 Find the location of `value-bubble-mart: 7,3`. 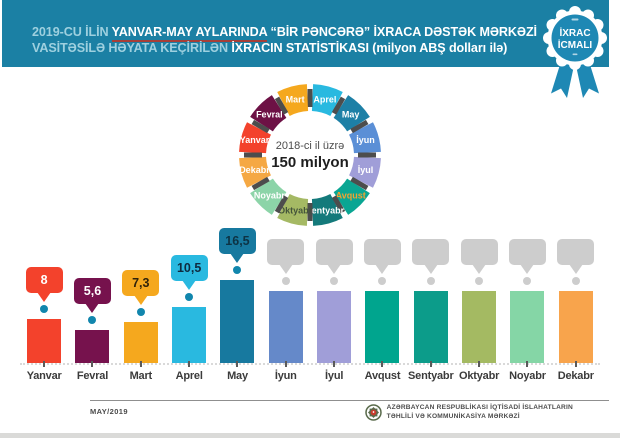

value-bubble-mart: 7,3 is located at coordinates (141, 283).